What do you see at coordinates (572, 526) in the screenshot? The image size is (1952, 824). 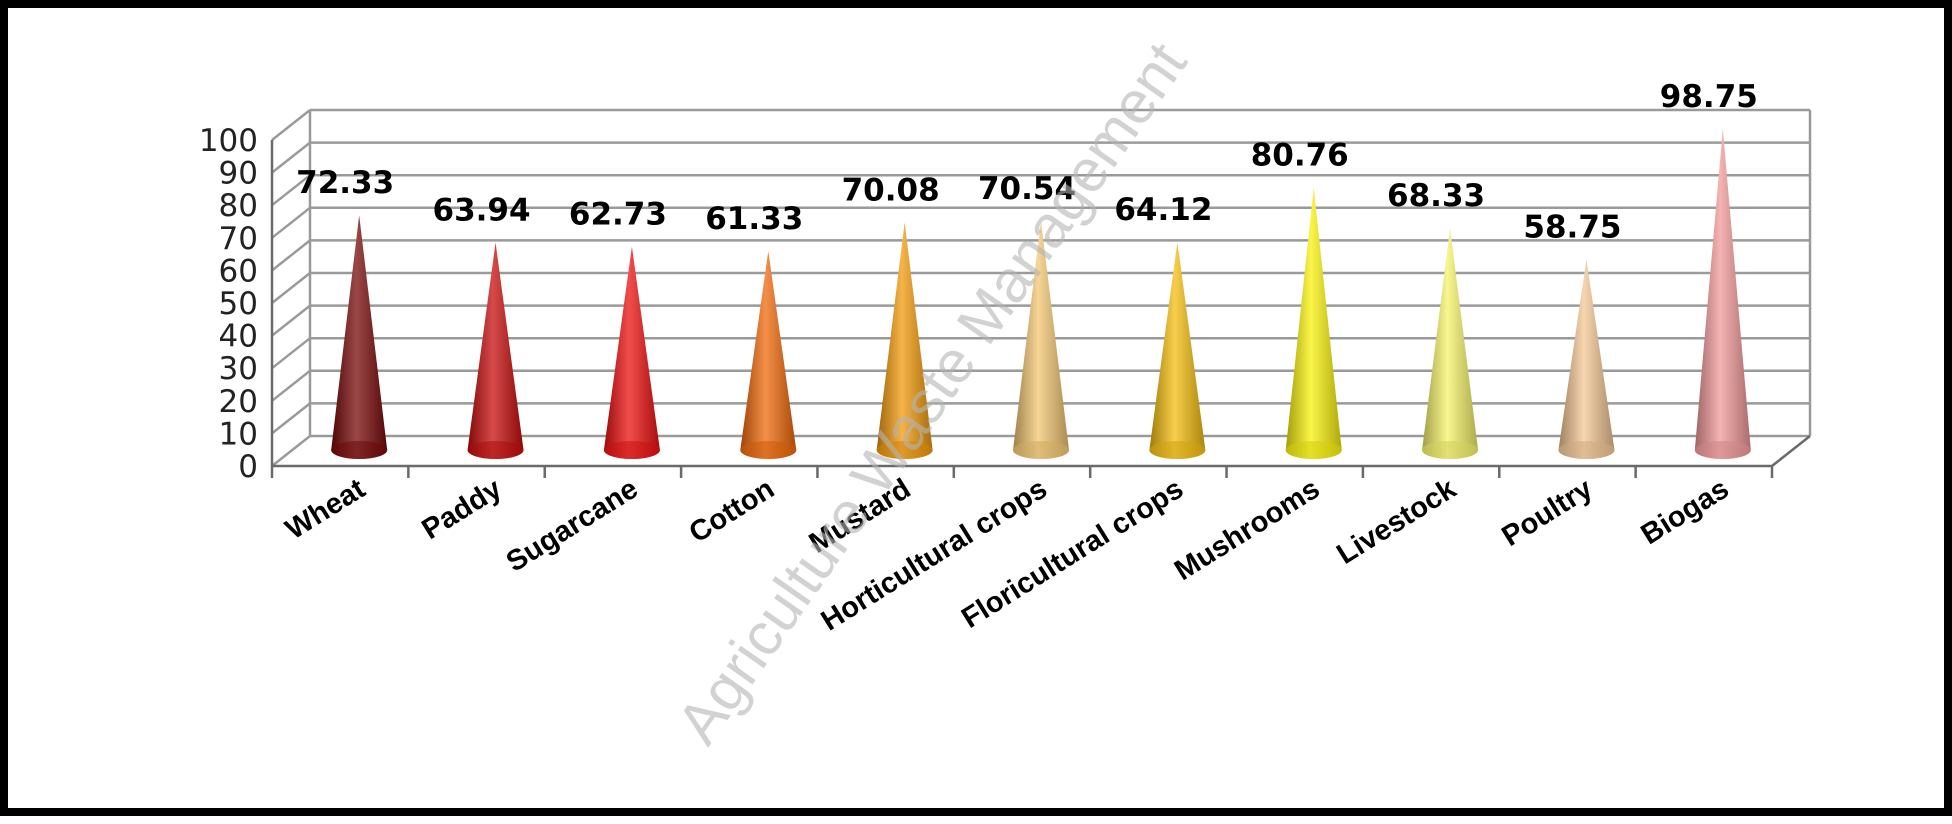 I see `category-label-sugarcane: Sugarcane` at bounding box center [572, 526].